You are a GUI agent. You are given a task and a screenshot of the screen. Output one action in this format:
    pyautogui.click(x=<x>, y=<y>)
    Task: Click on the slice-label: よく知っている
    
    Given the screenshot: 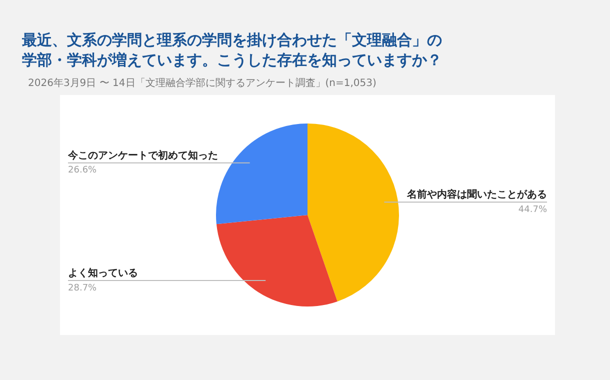 What is the action you would take?
    pyautogui.click(x=103, y=273)
    